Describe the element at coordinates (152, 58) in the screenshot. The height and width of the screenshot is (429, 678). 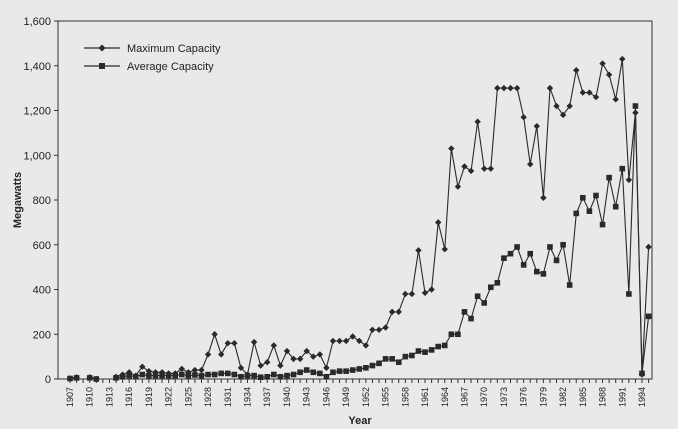
I see `legend: Maximum Capacity Average Capacity` at that location.